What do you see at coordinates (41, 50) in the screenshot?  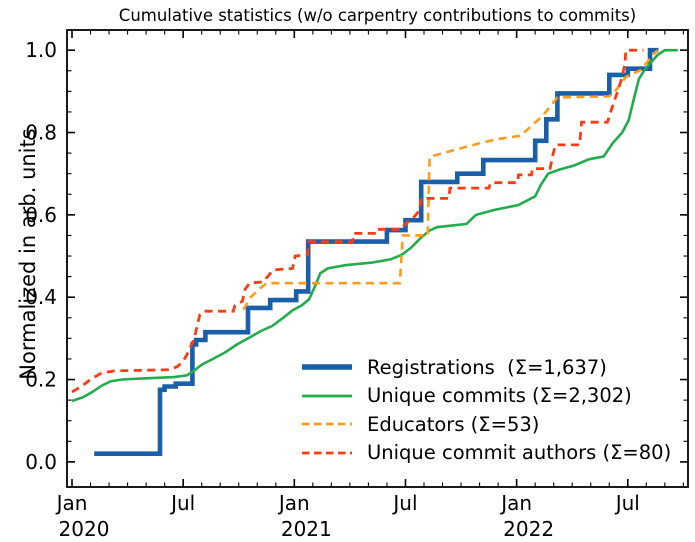 I see `y-tick-label: 1.0` at bounding box center [41, 50].